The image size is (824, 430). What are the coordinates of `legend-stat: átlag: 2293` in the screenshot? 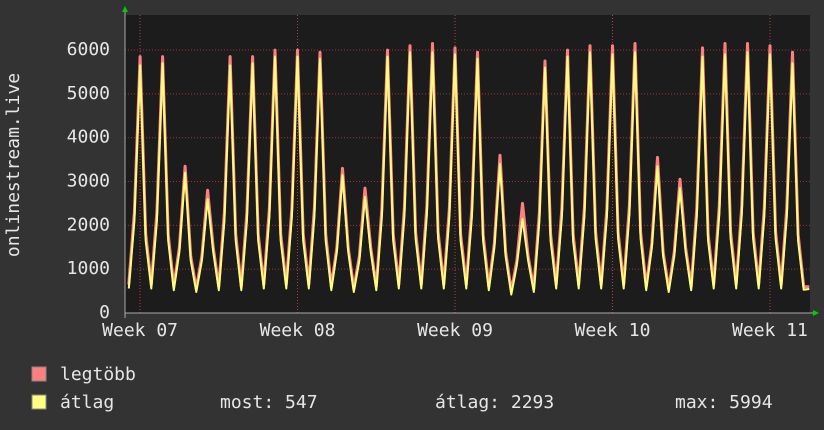 It's located at (494, 402).